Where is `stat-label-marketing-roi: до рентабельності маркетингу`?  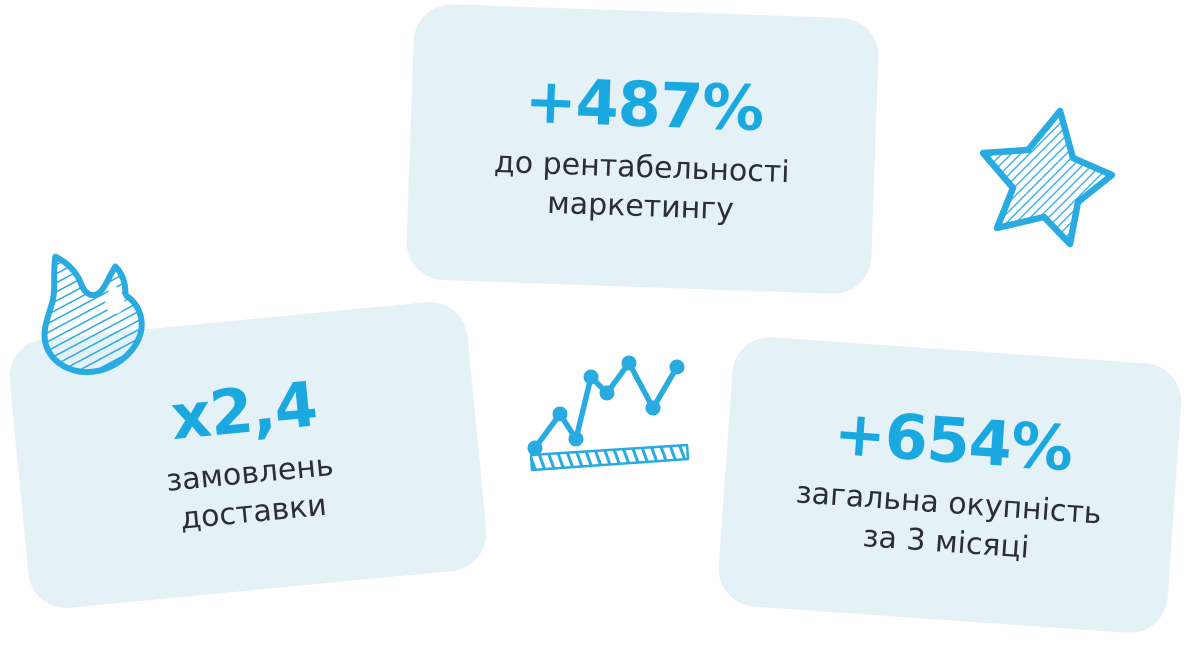 stat-label-marketing-roi: до рентабельності маркетингу is located at coordinates (641, 186).